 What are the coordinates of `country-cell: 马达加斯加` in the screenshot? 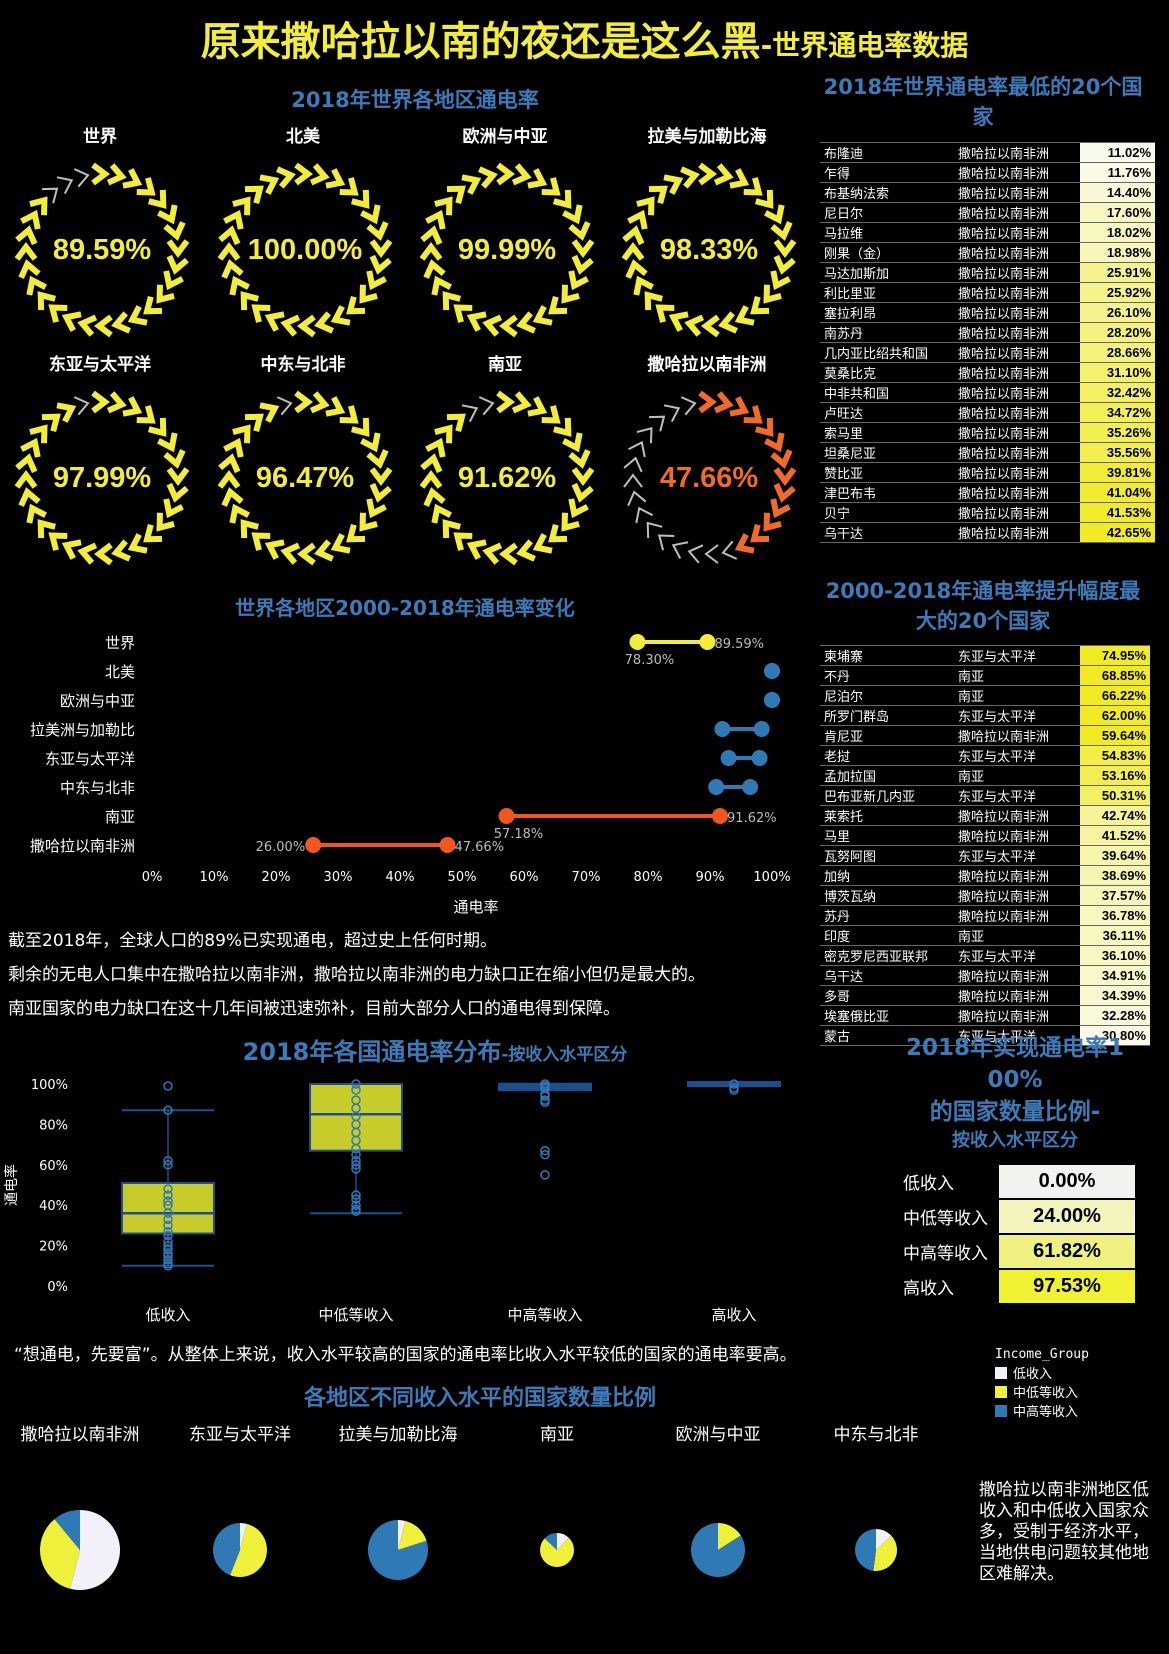 It's located at (887, 272).